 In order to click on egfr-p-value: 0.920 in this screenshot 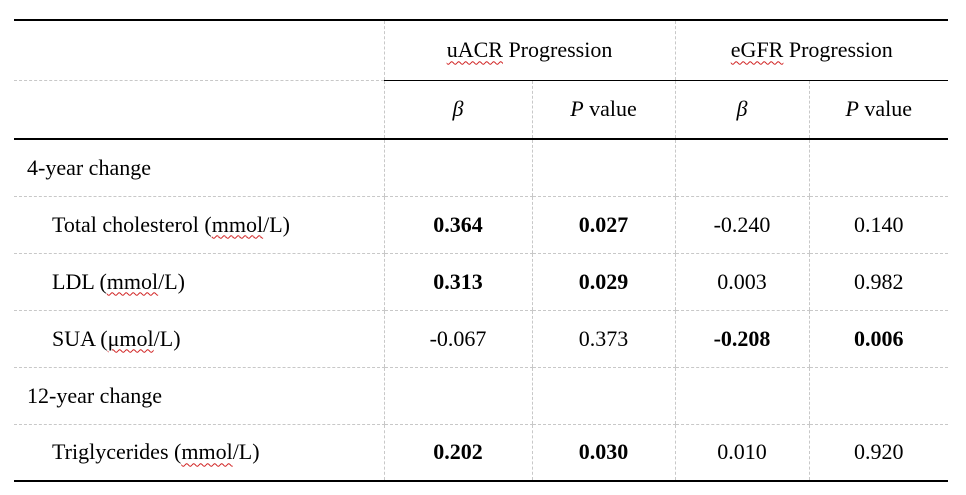, I will do `click(878, 453)`.